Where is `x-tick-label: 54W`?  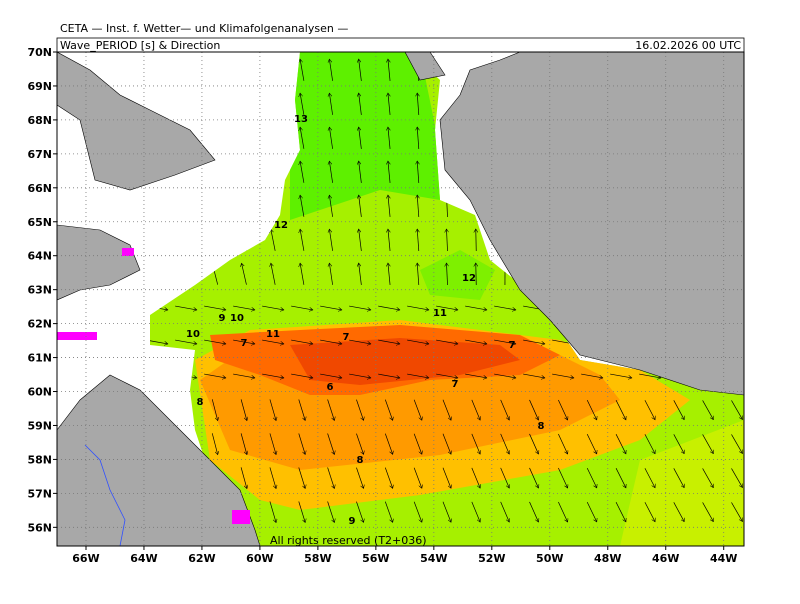 x-tick-label: 54W is located at coordinates (433, 558).